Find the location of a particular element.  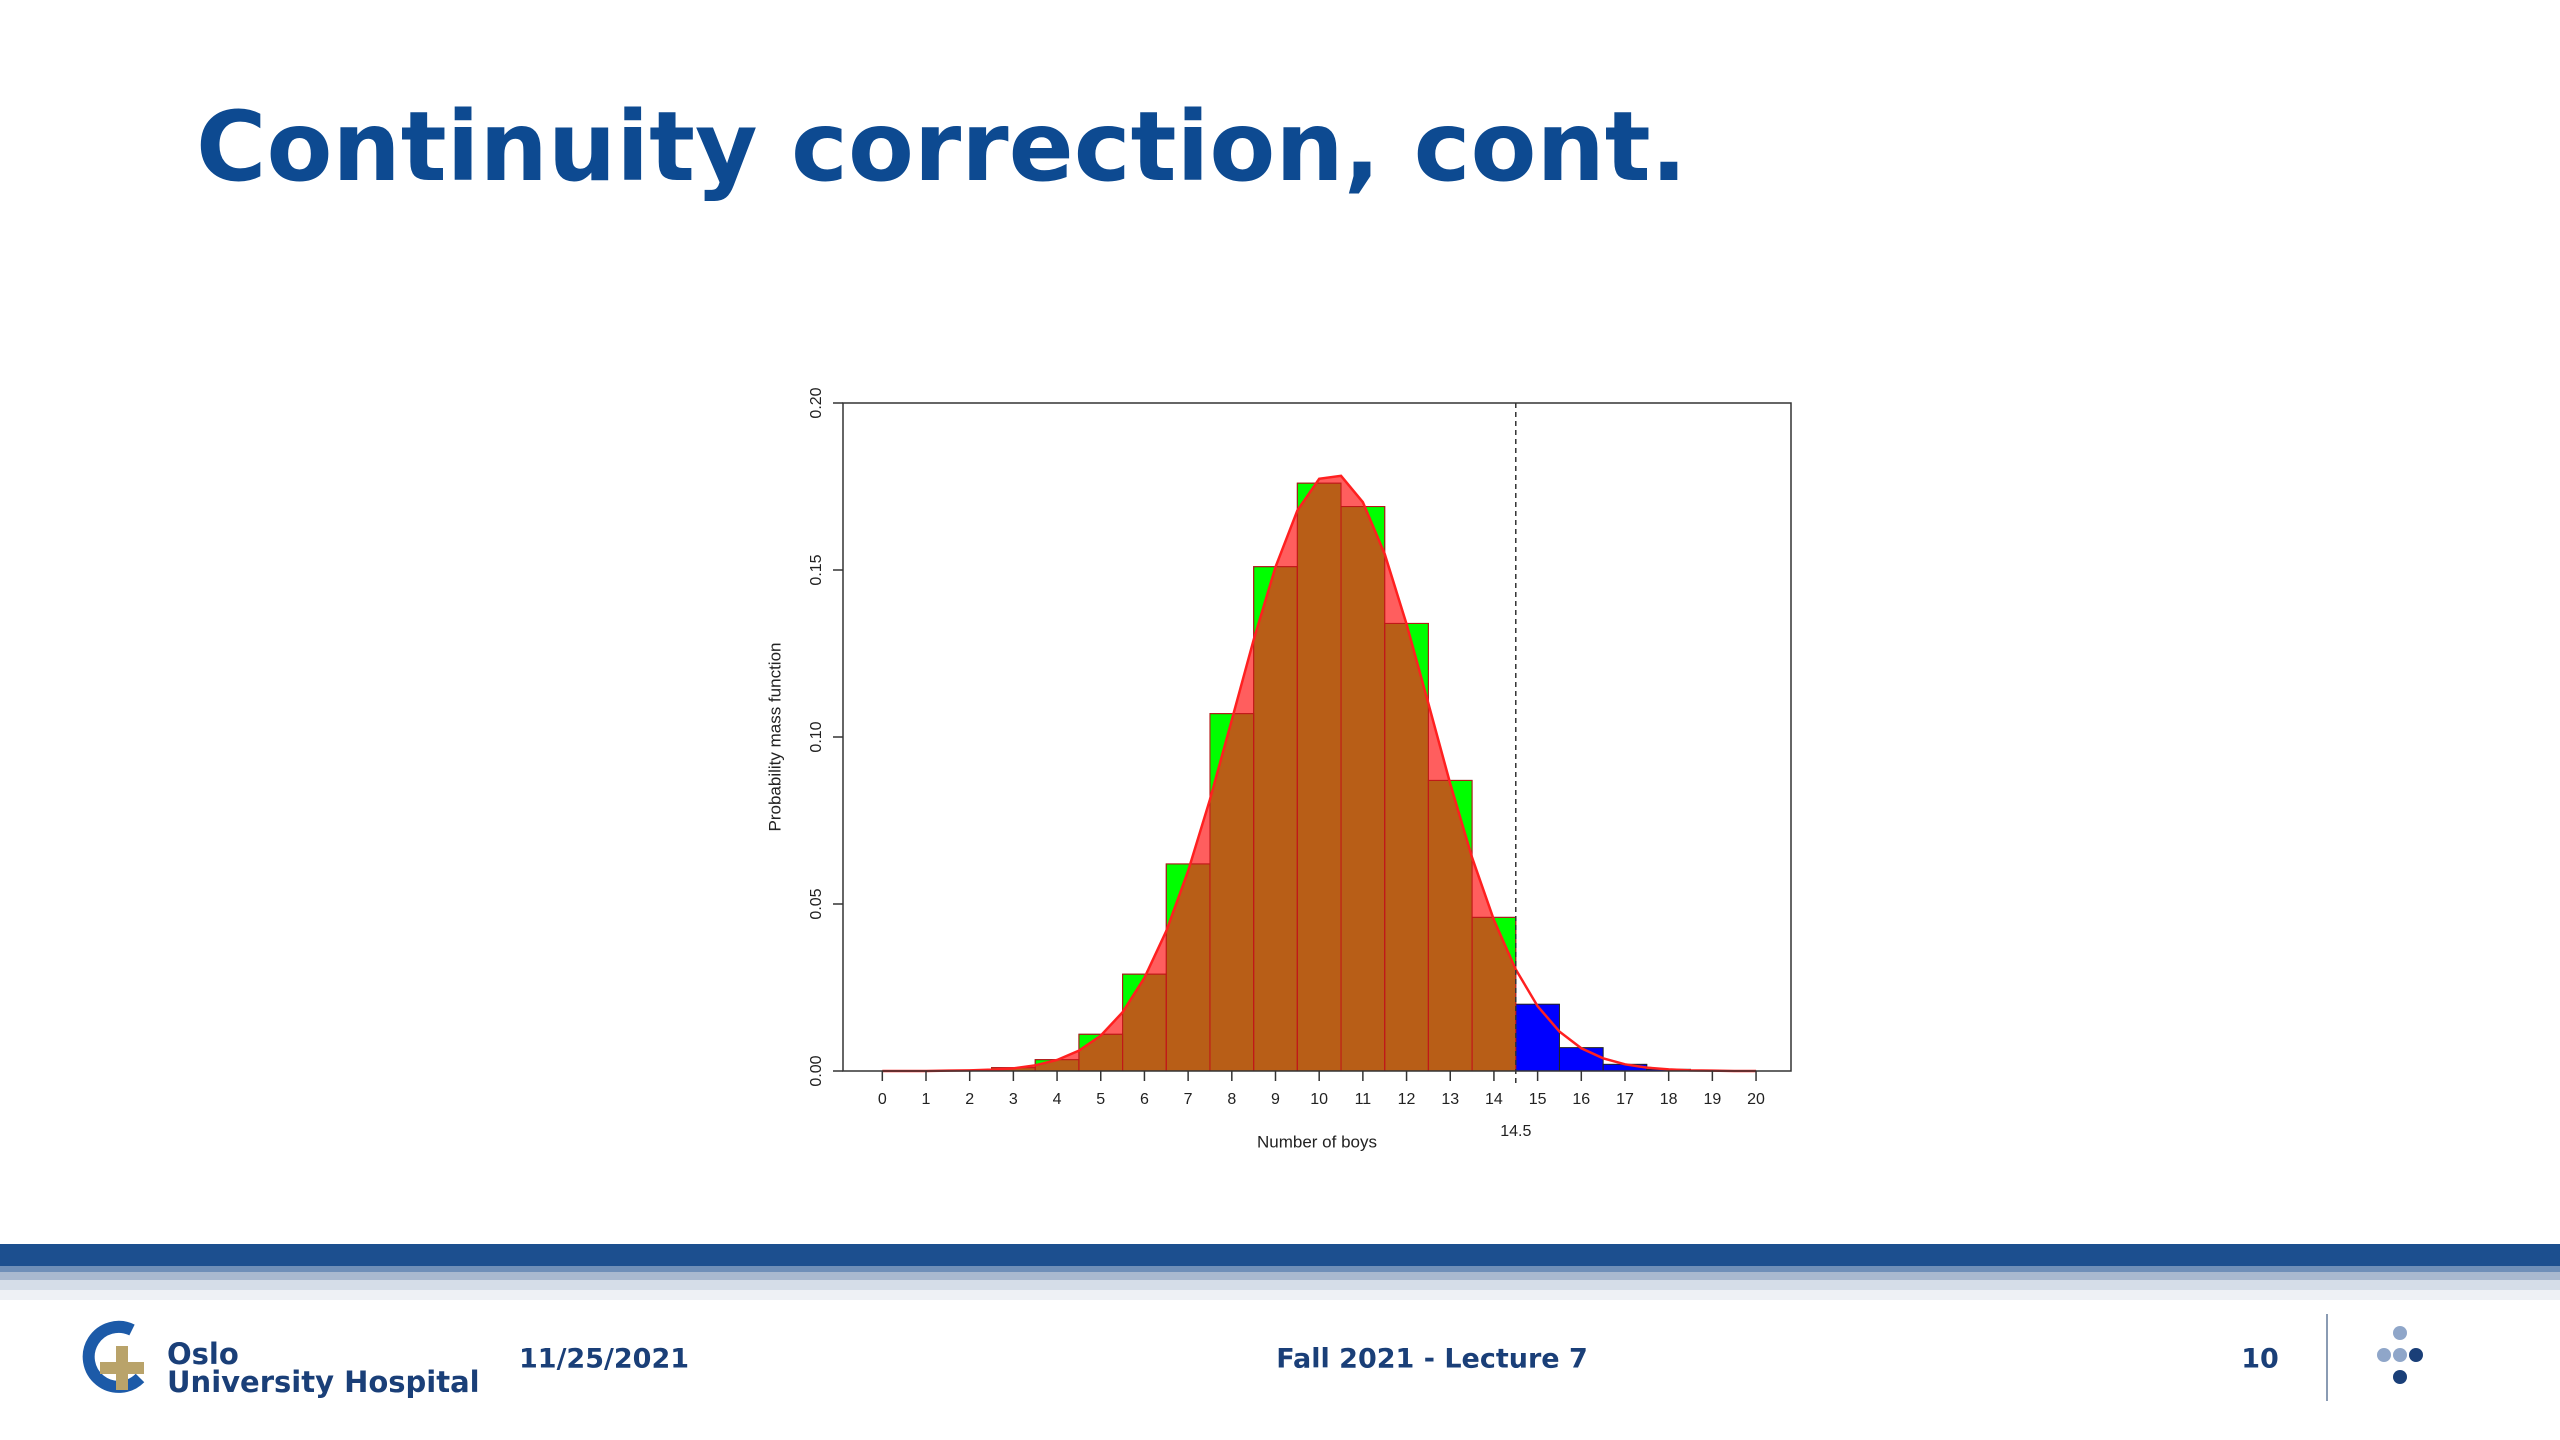

x-tick-label: 3 is located at coordinates (1013, 1099).